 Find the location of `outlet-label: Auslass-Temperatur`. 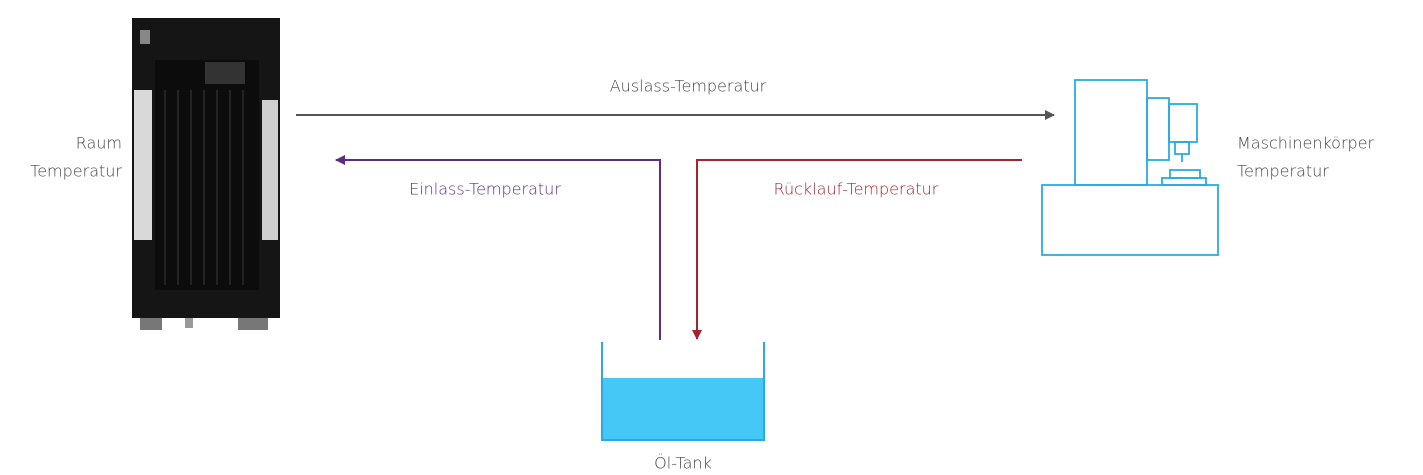

outlet-label: Auslass-Temperatur is located at coordinates (688, 86).